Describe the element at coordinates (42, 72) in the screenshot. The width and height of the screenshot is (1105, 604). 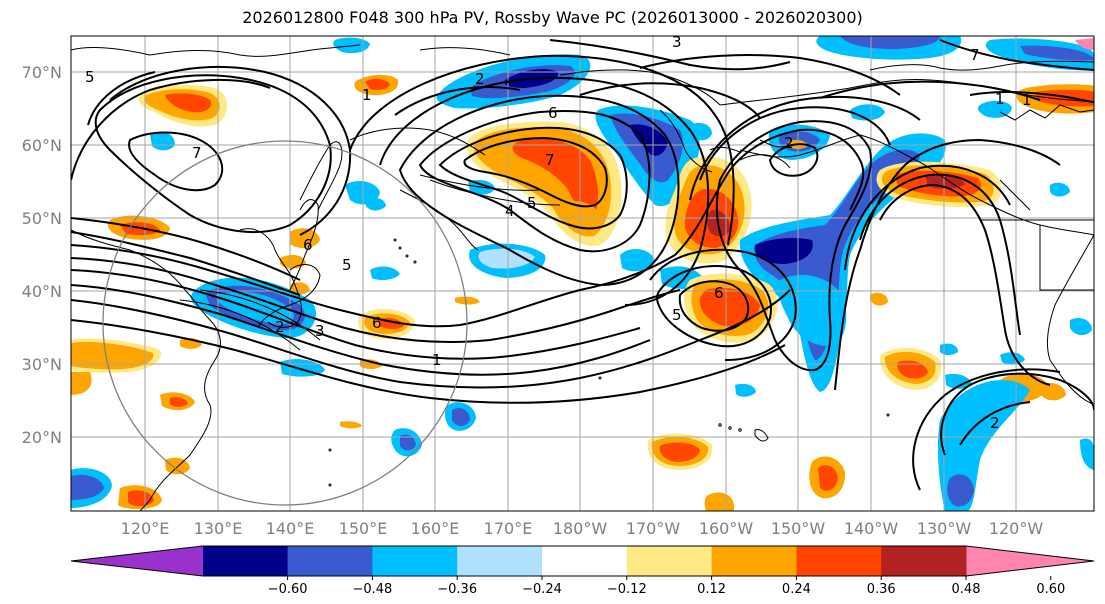
I see `lat-label: 70°N` at that location.